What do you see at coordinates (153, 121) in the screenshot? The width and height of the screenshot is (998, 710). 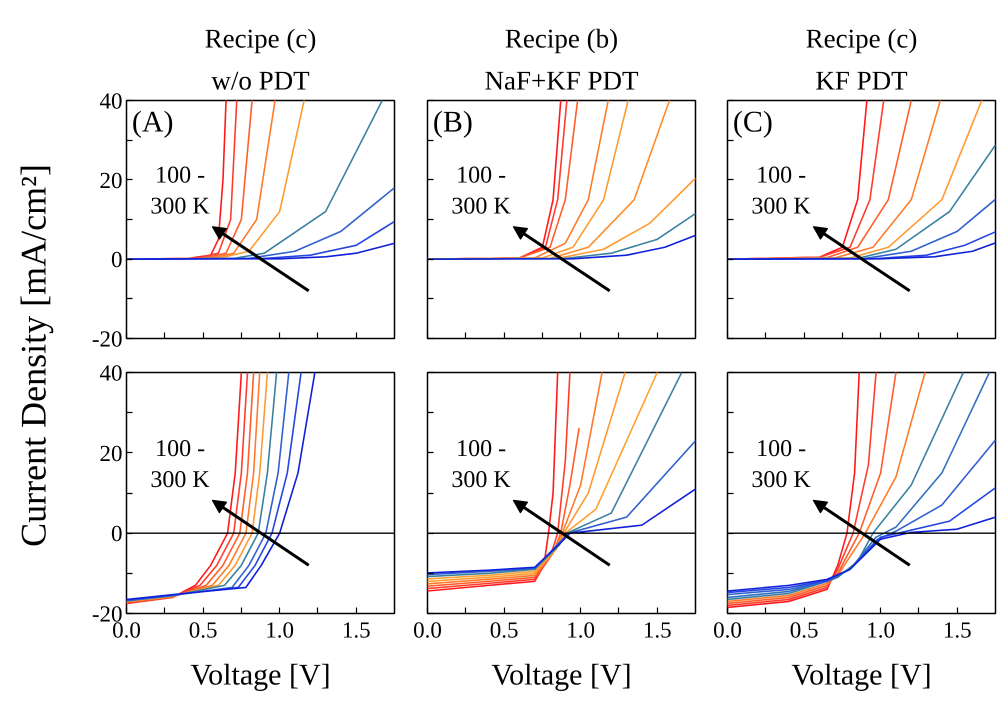 I see `annotation: (A)` at bounding box center [153, 121].